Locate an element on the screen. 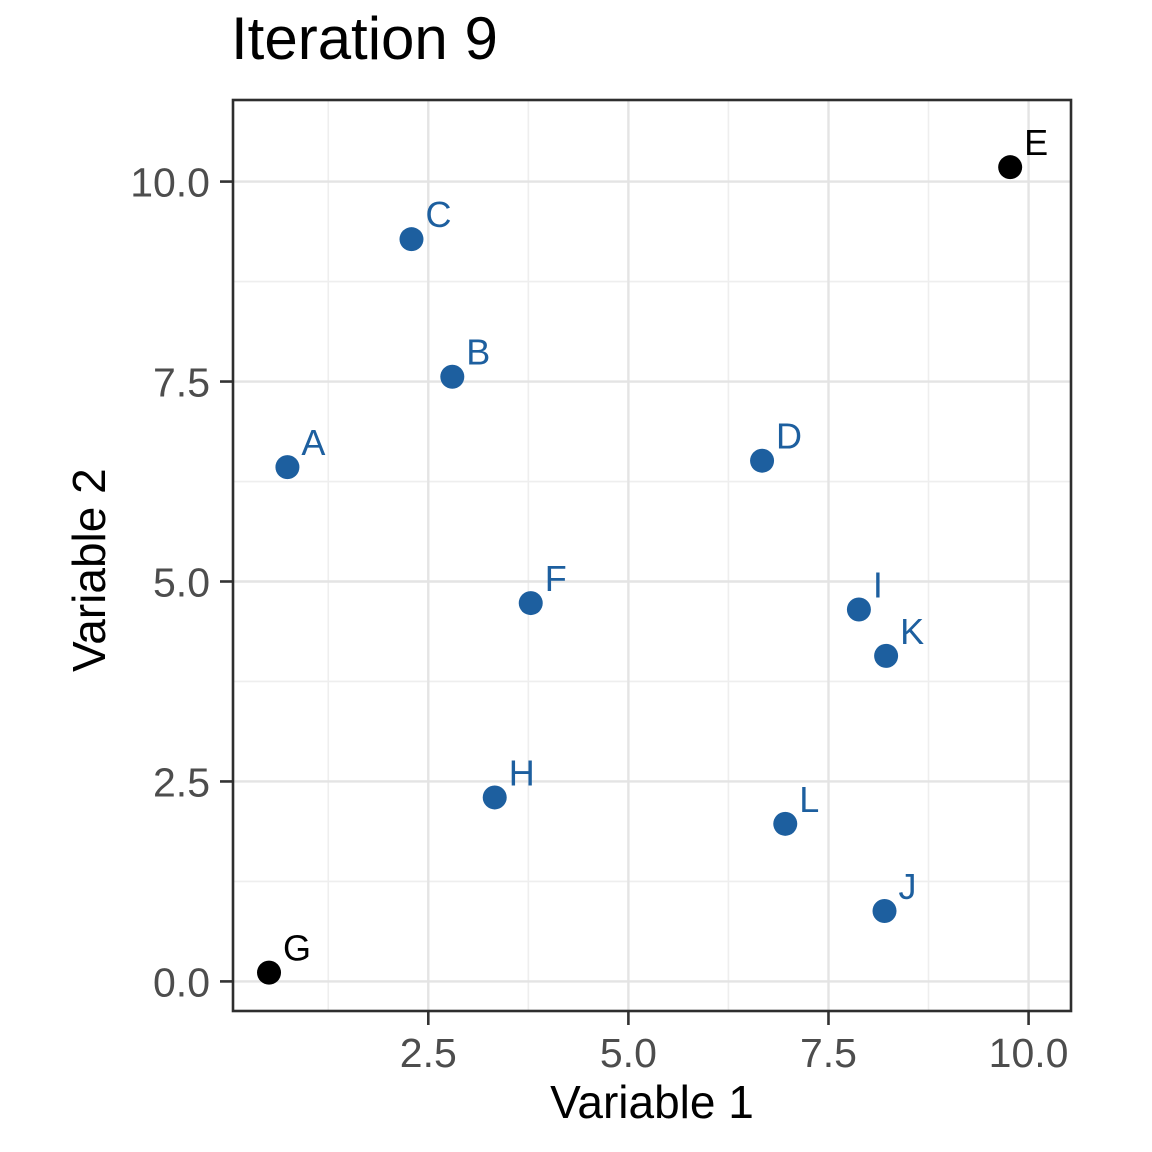 The height and width of the screenshot is (1152, 1152). point-label-I: I is located at coordinates (878, 584).